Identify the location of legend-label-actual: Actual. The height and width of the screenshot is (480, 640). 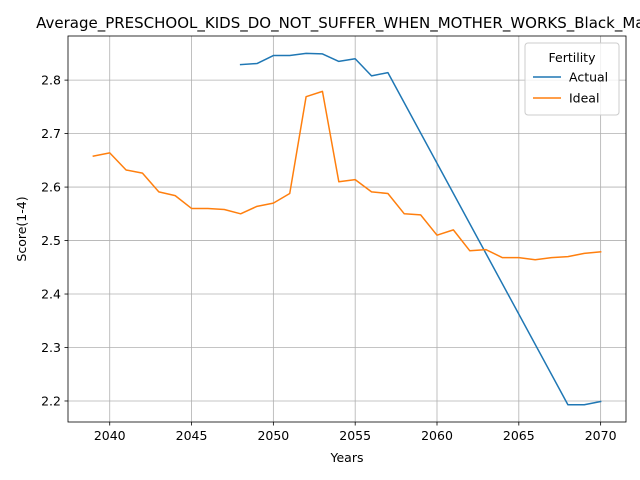
(588, 77).